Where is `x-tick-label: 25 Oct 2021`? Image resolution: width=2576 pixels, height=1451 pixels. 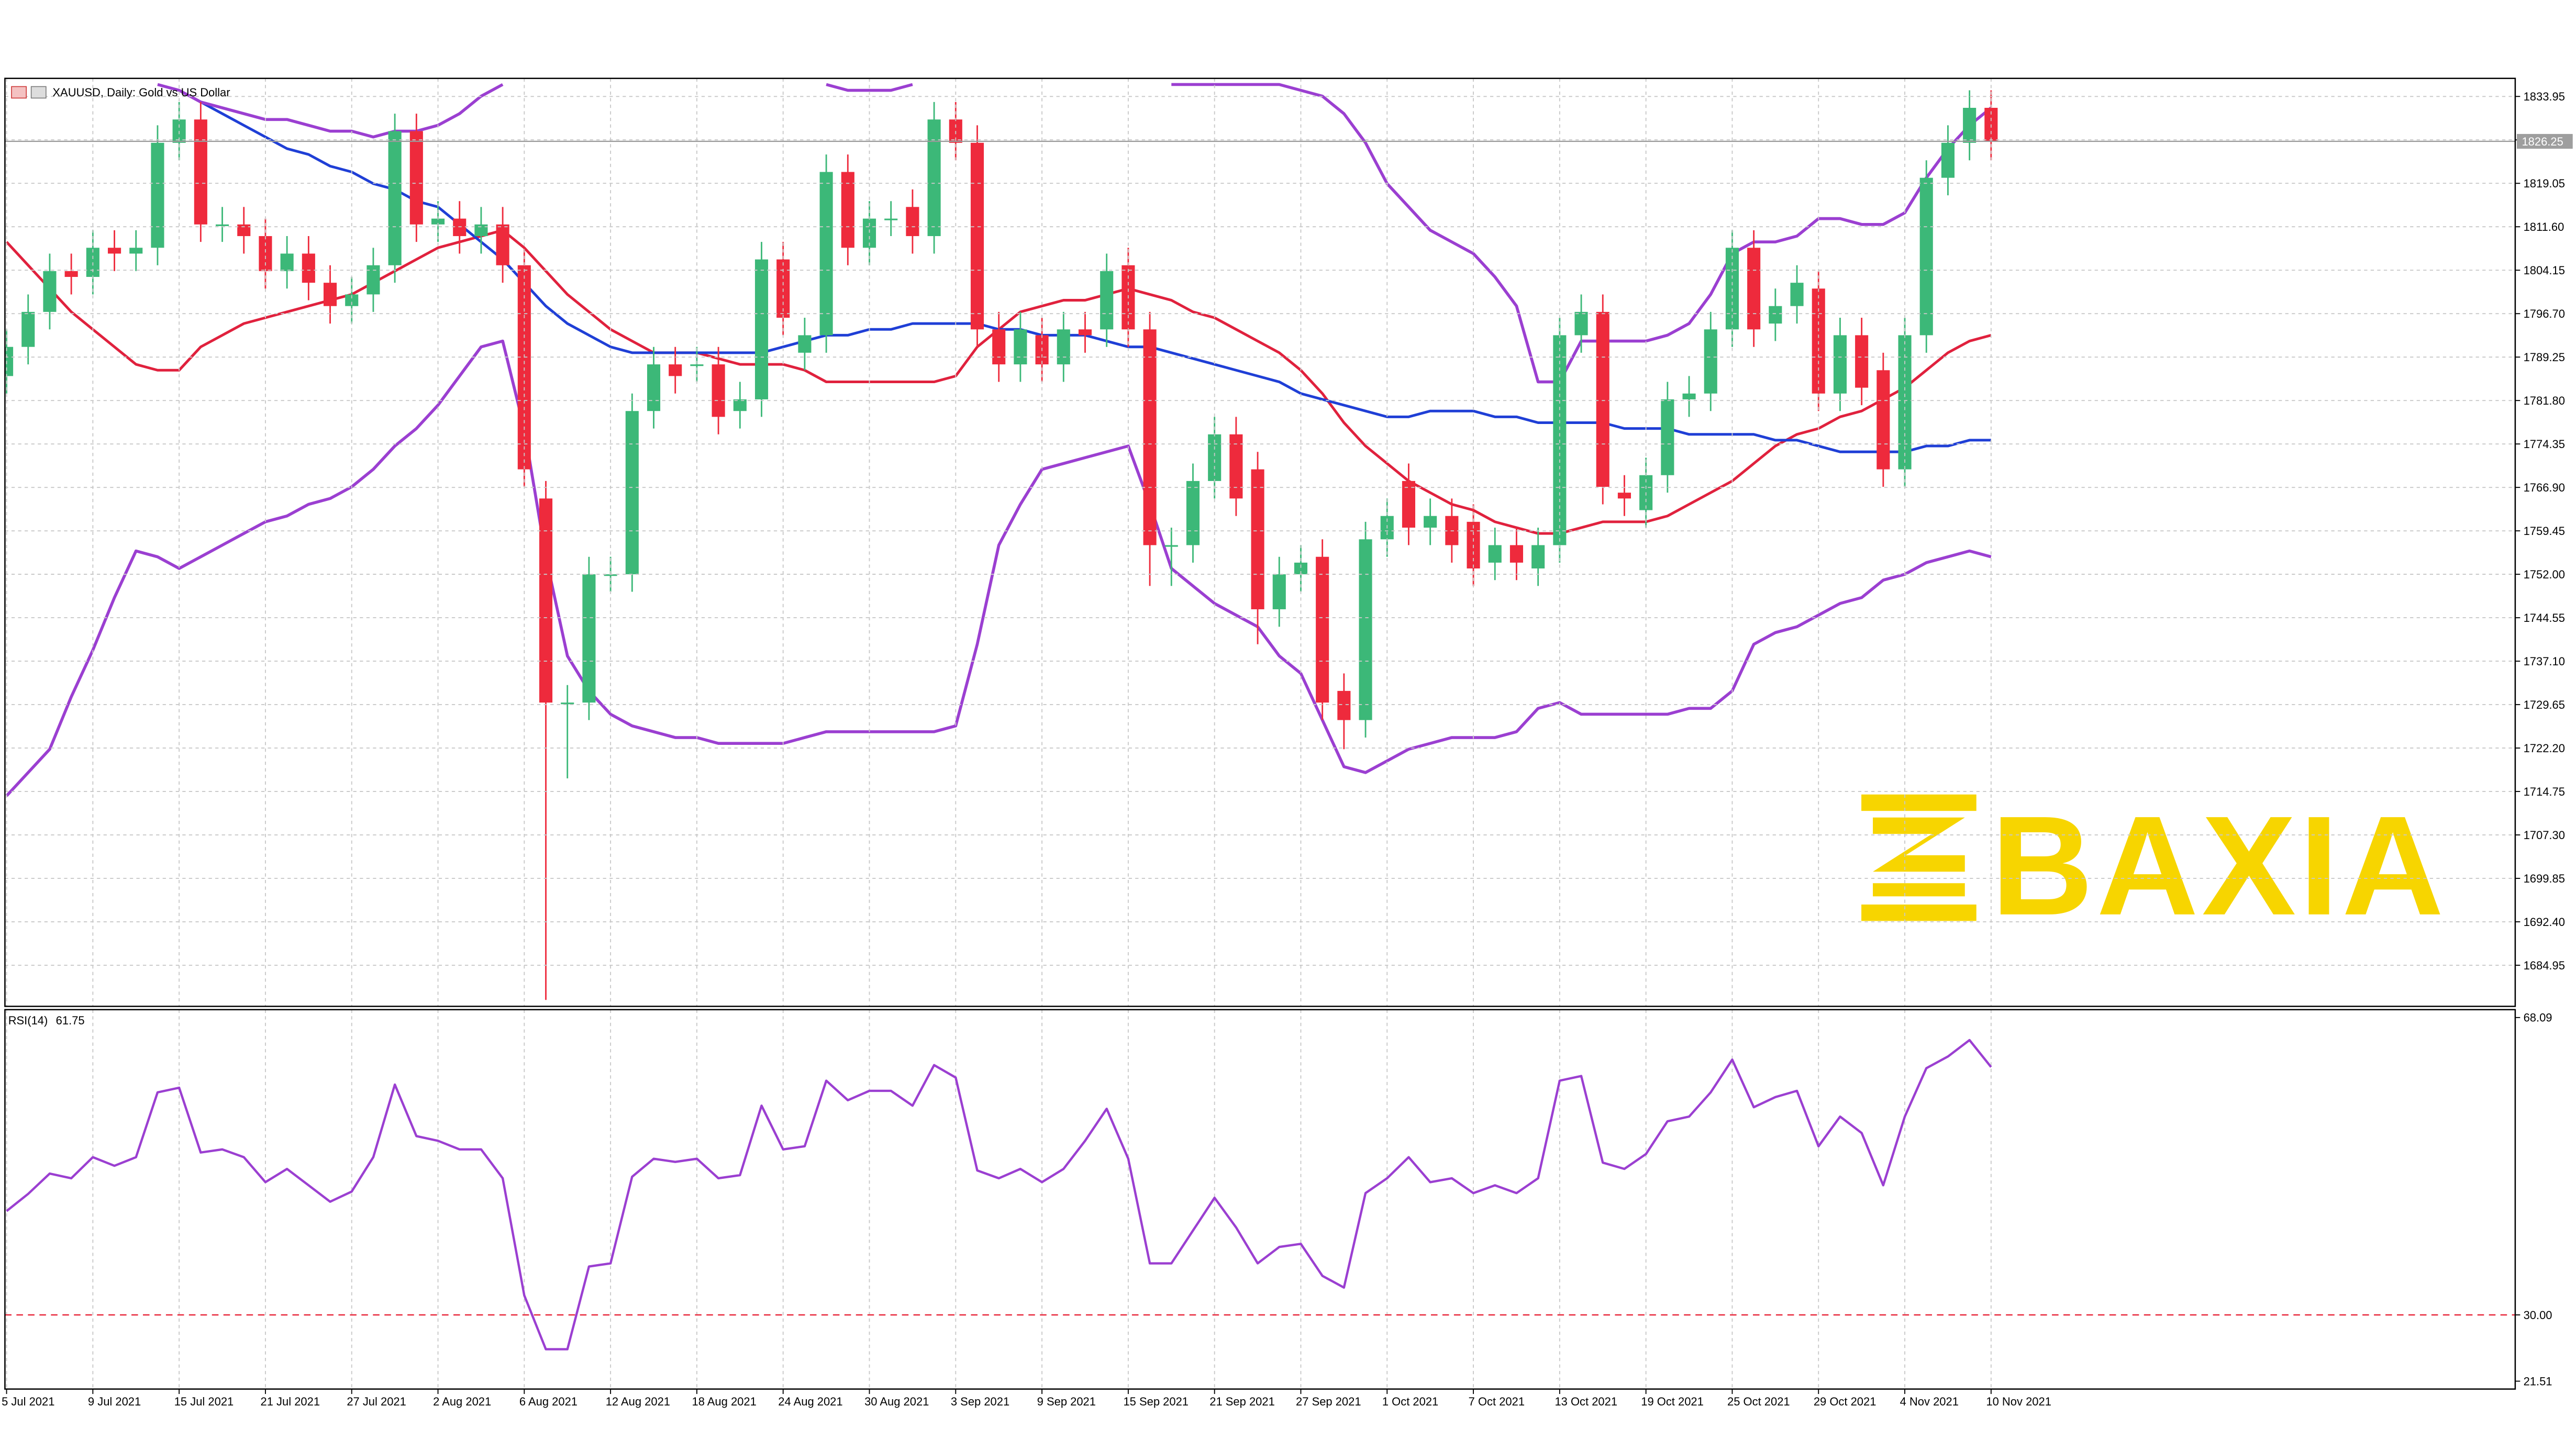 x-tick-label: 25 Oct 2021 is located at coordinates (1759, 1402).